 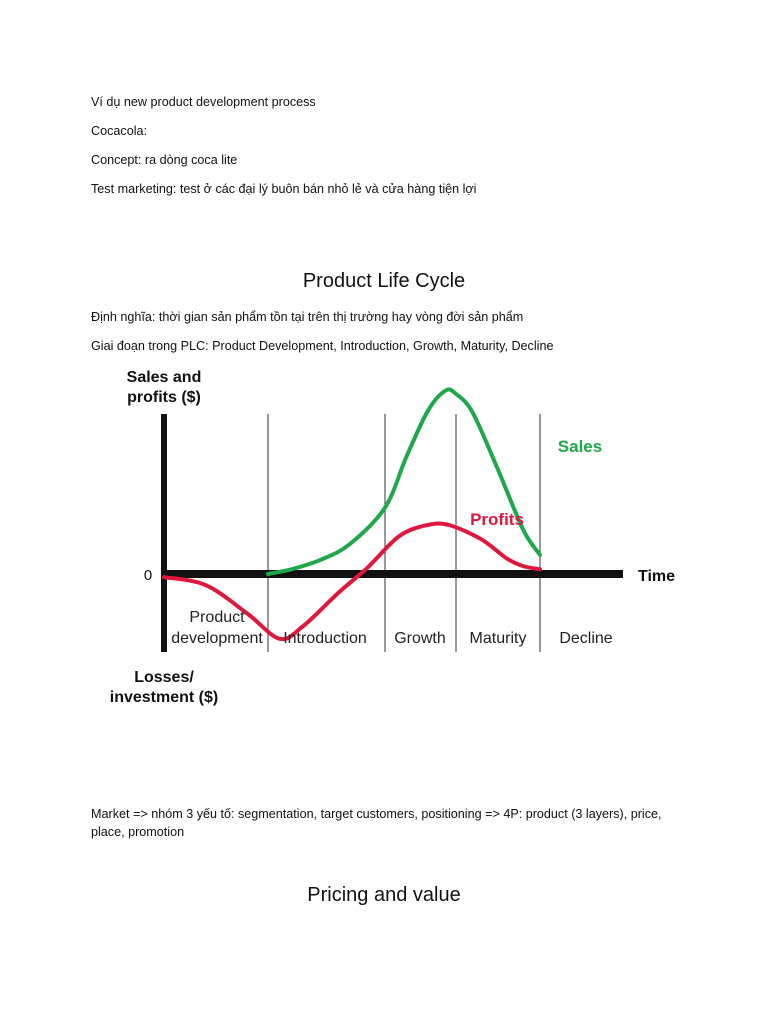 What do you see at coordinates (217, 628) in the screenshot?
I see `stage-label: Product development` at bounding box center [217, 628].